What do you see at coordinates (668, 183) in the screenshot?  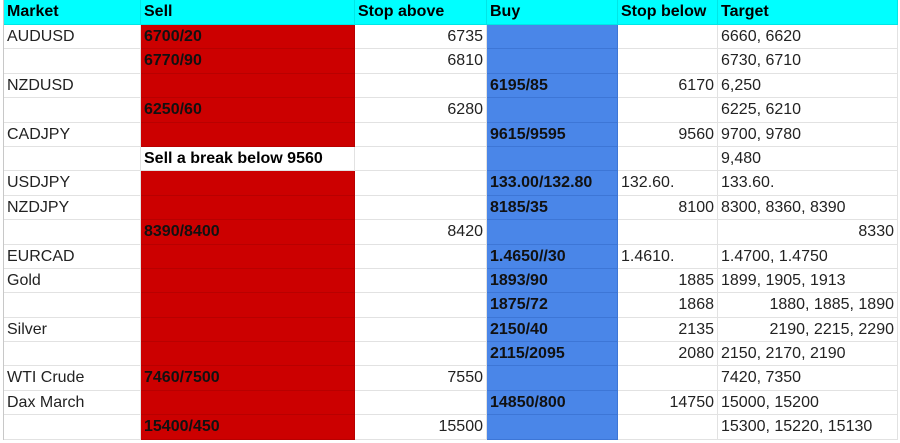 I see `cell-stop-below: 132.60.` at bounding box center [668, 183].